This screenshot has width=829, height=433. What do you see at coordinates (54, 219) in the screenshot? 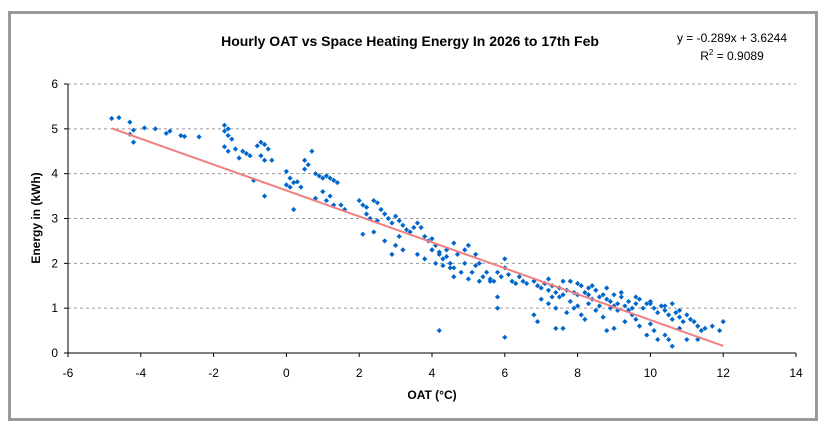
I see `y-tick-label: 3` at bounding box center [54, 219].